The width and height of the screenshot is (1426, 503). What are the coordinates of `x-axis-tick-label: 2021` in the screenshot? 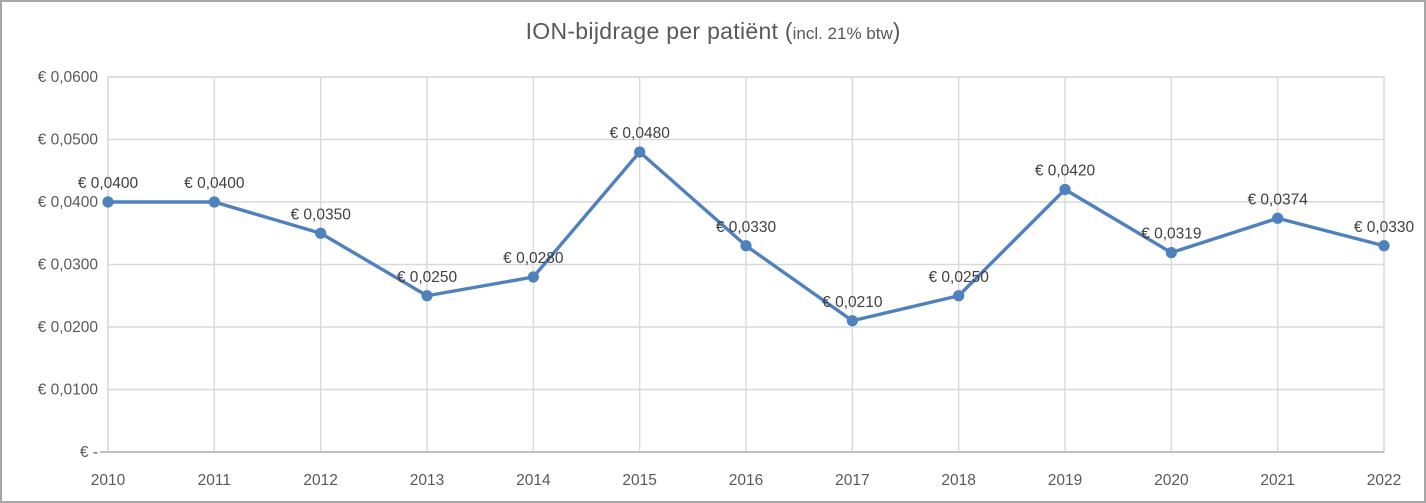 It's located at (1277, 480).